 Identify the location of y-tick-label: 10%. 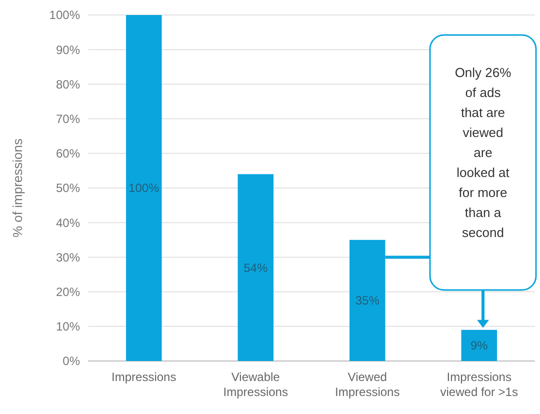
(68, 327).